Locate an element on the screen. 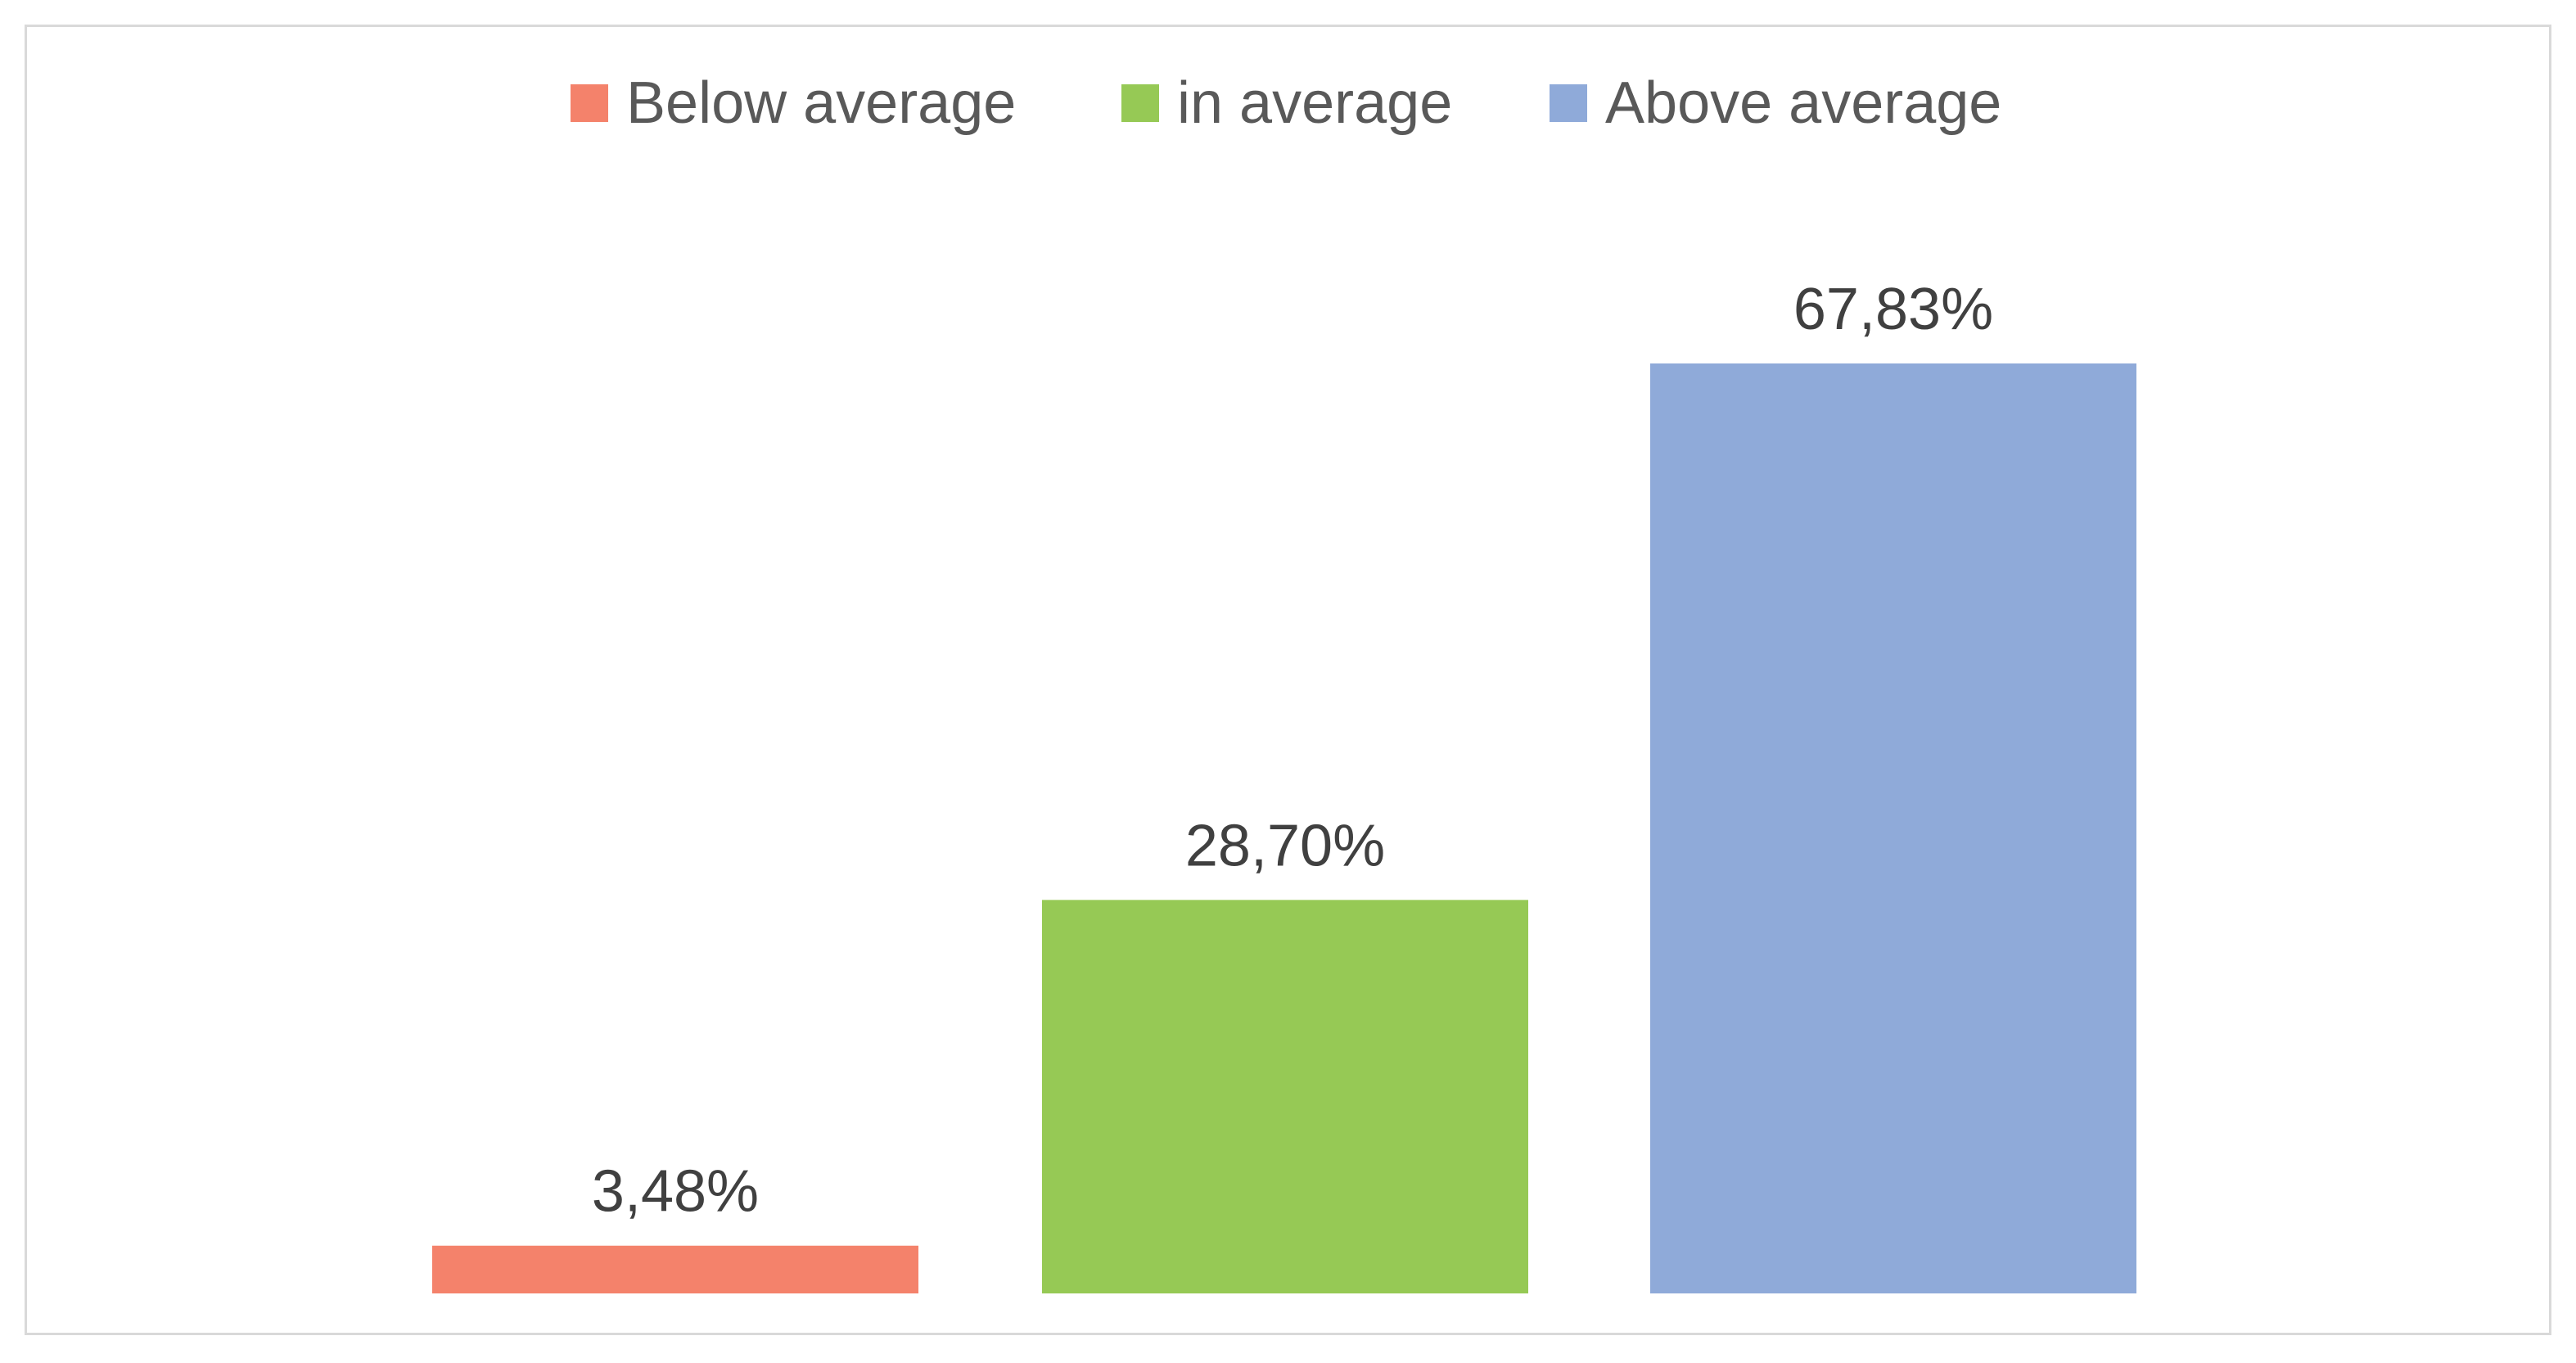 The width and height of the screenshot is (2576, 1363). legend-swatch-above-average is located at coordinates (1568, 103).